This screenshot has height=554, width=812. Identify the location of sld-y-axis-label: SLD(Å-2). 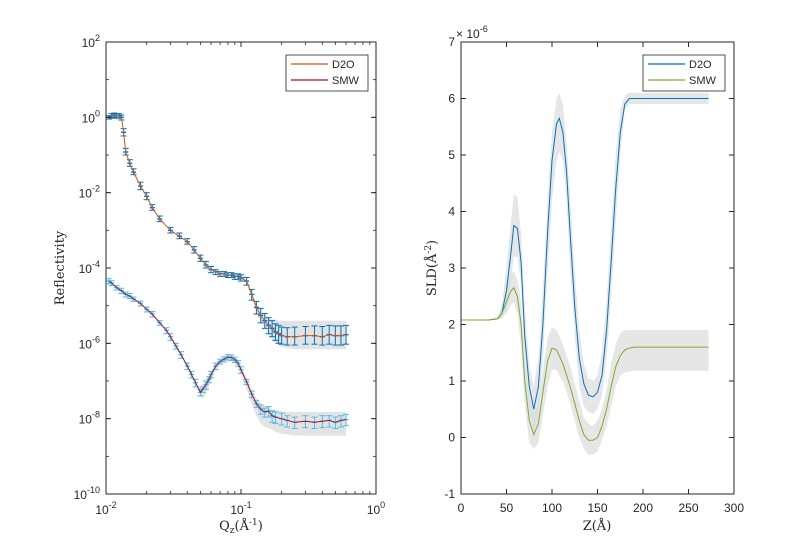
(432, 268).